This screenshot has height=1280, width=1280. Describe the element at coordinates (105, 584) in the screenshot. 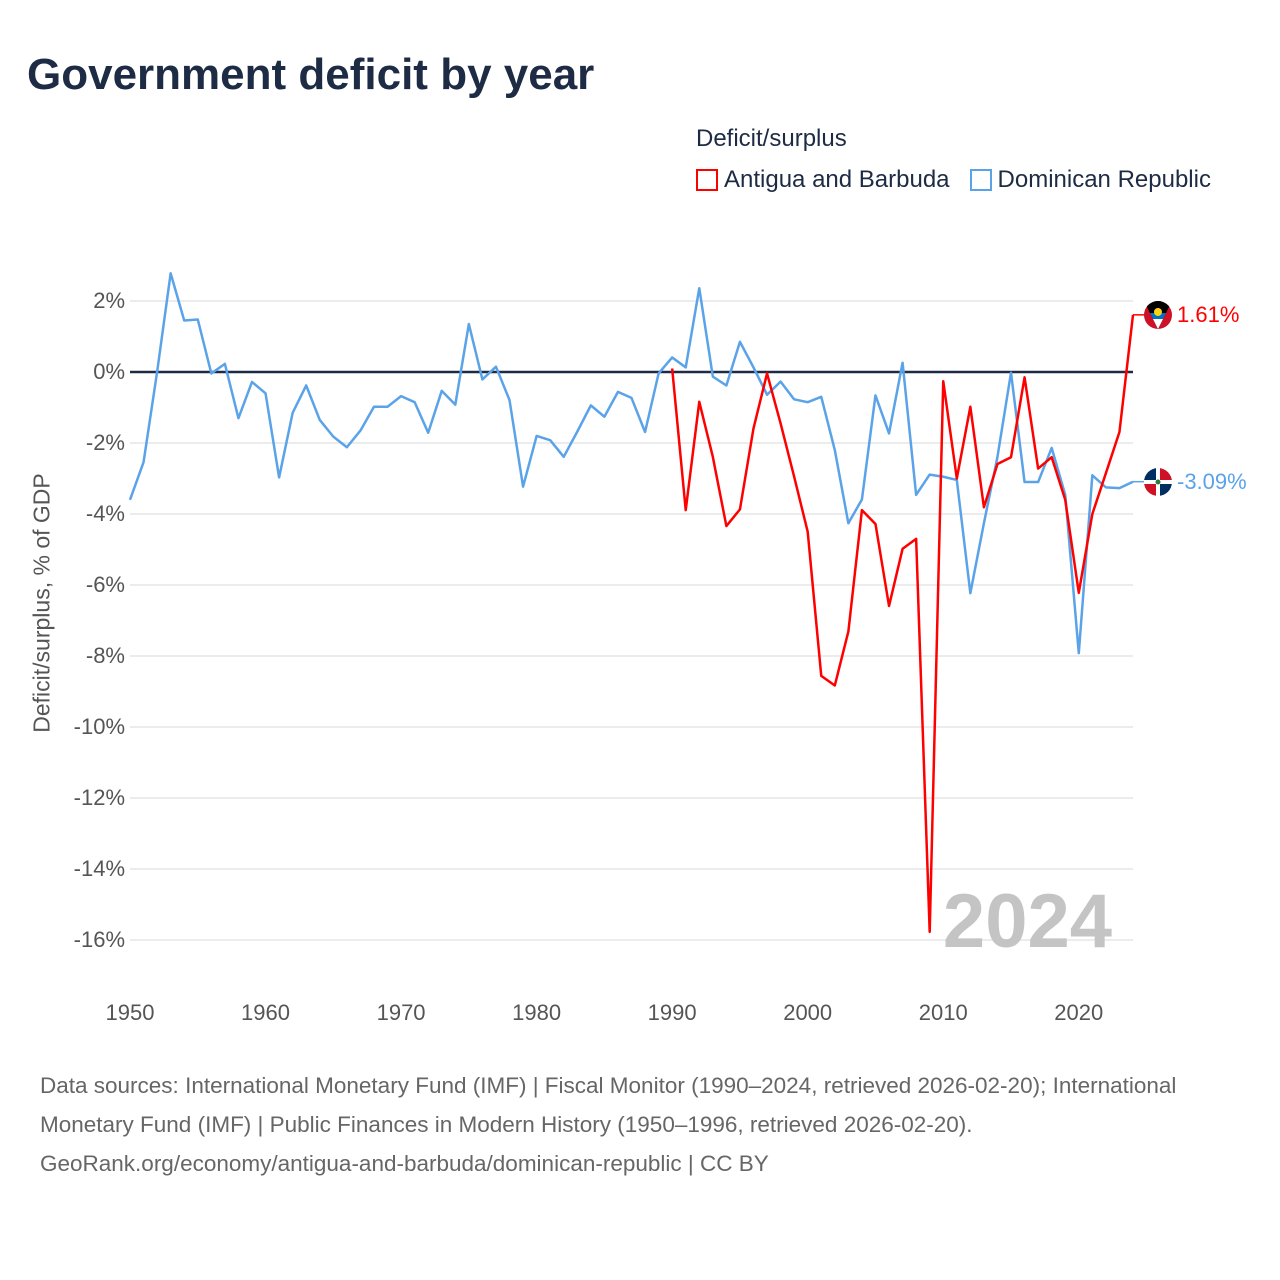

I see `y-tick-label: -6%` at that location.